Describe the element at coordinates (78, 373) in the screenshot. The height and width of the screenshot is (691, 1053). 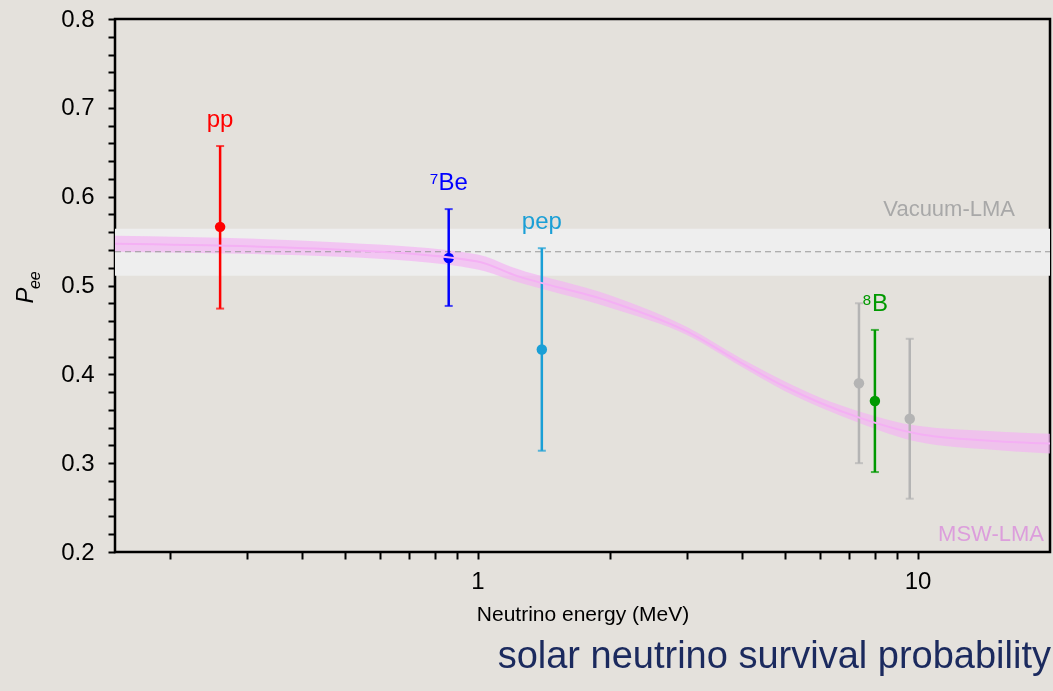
I see `y-tick-label: 0.4` at that location.